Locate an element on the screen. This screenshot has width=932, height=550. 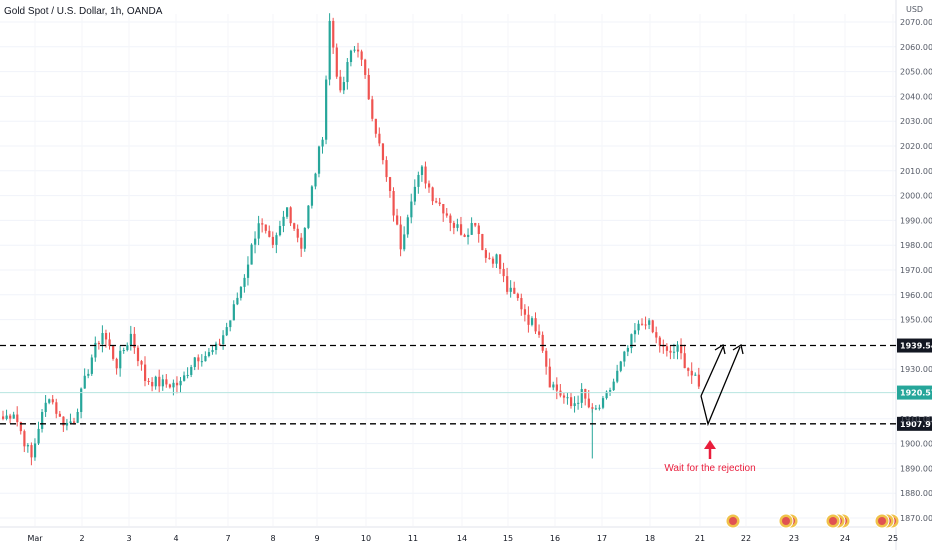
y-tick-label: 1970.000 is located at coordinates (916, 270).